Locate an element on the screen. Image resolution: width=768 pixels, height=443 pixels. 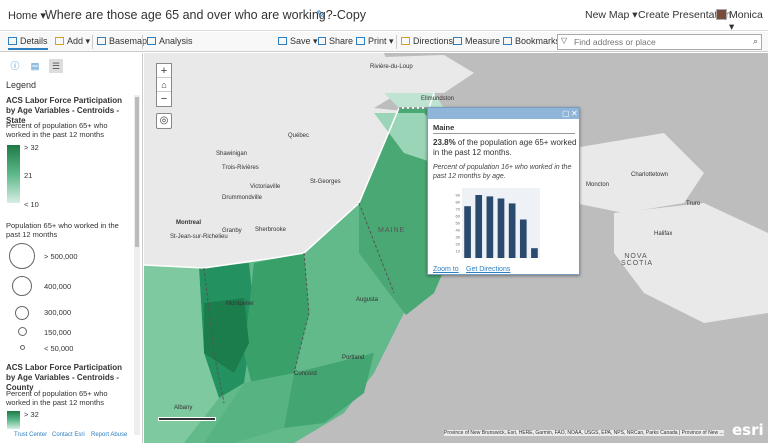
map-label: Truro is located at coordinates (693, 204).